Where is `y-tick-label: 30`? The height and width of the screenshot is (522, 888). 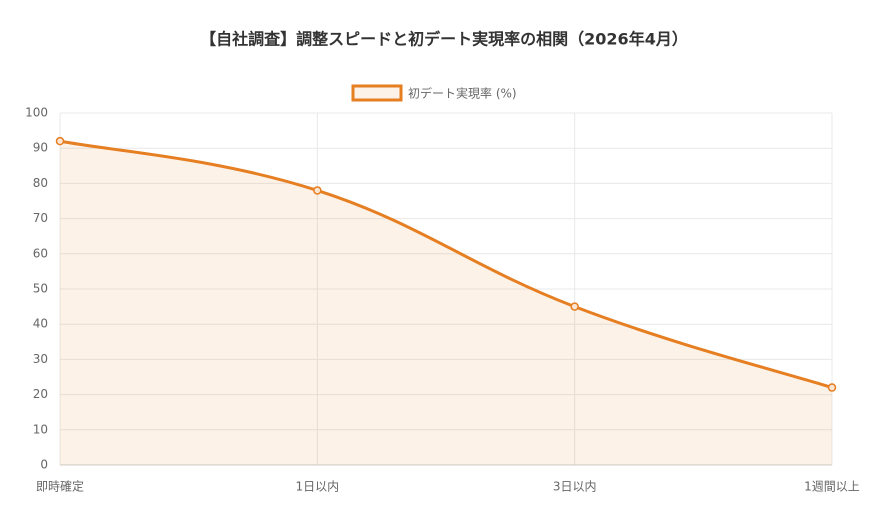 y-tick-label: 30 is located at coordinates (40, 359).